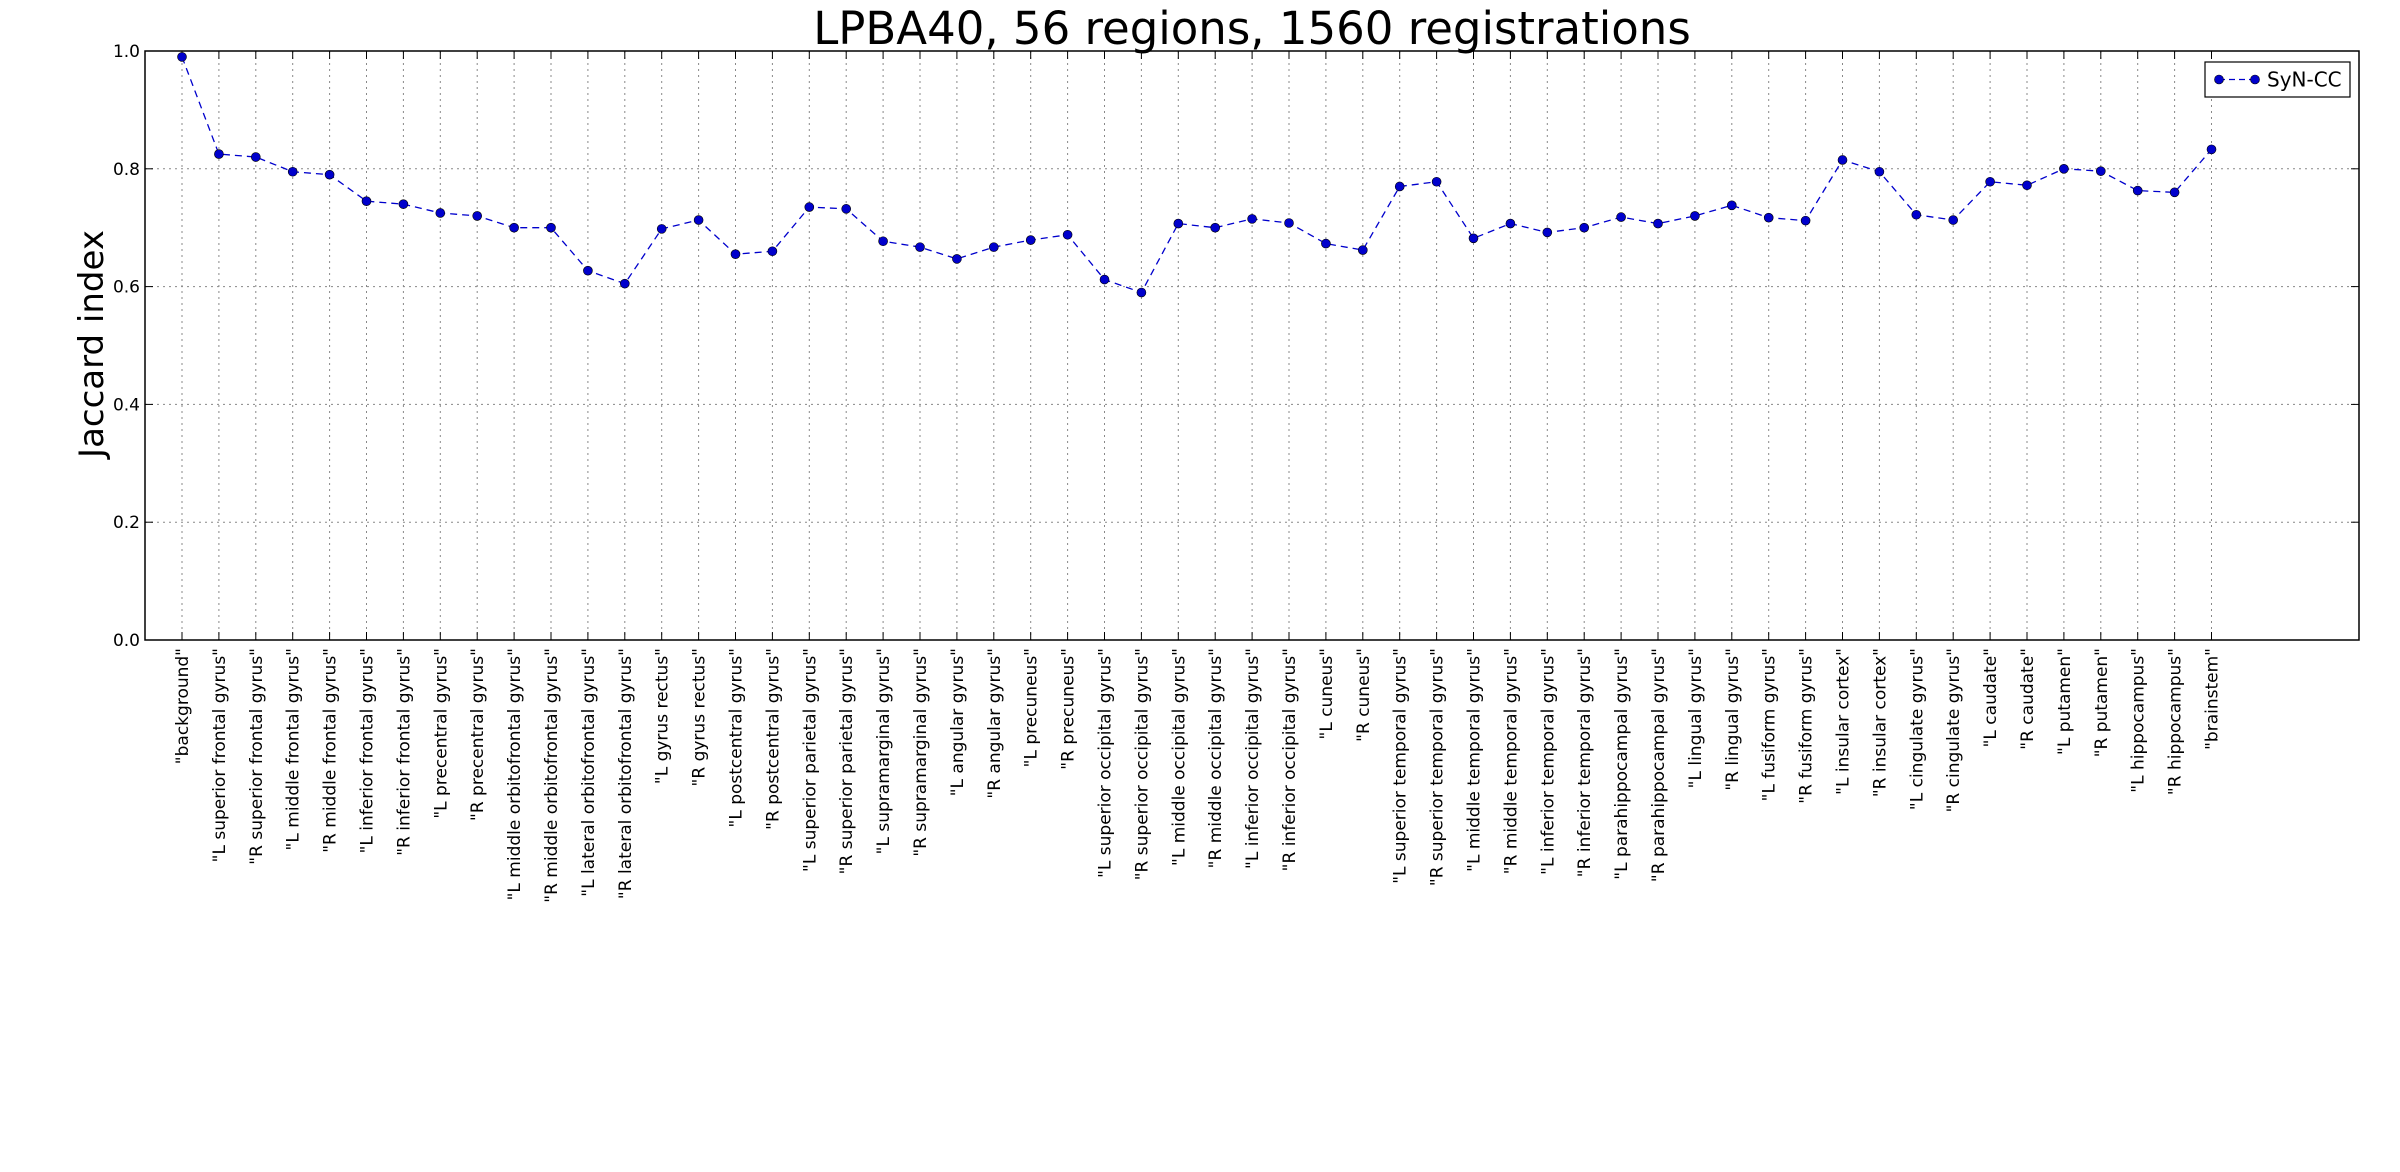  What do you see at coordinates (737, 737) in the screenshot?
I see `x-tick-label: "L postcentral gyrus"` at bounding box center [737, 737].